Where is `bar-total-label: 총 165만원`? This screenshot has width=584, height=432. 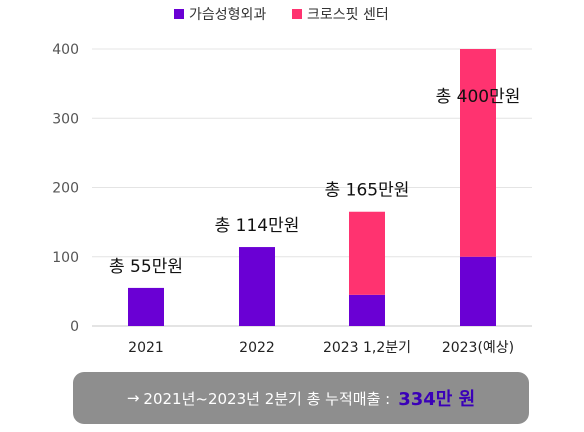 bar-total-label: 총 165만원 is located at coordinates (367, 191).